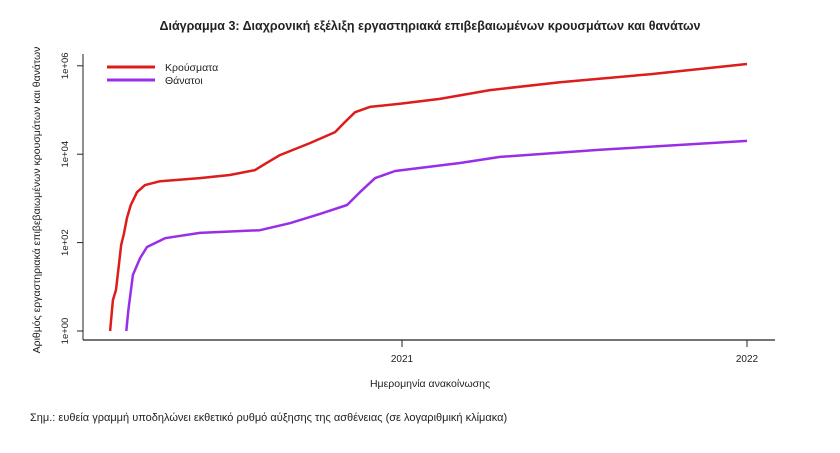 Image resolution: width=840 pixels, height=453 pixels. Describe the element at coordinates (65, 242) in the screenshot. I see `y-tick-label: 1e+02` at that location.